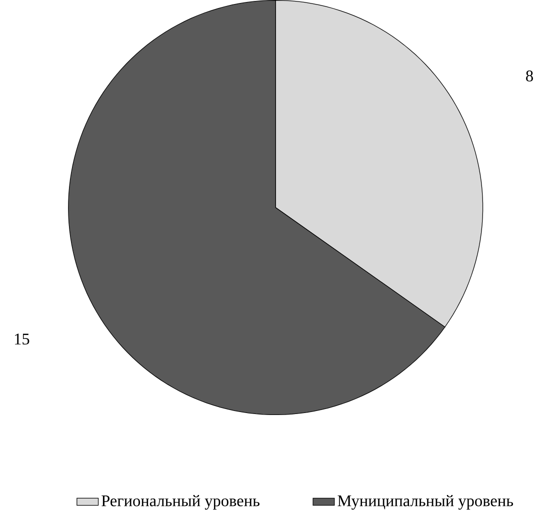 This screenshot has width=539, height=514. Describe the element at coordinates (22, 339) in the screenshot. I see `data-label: 15` at that location.